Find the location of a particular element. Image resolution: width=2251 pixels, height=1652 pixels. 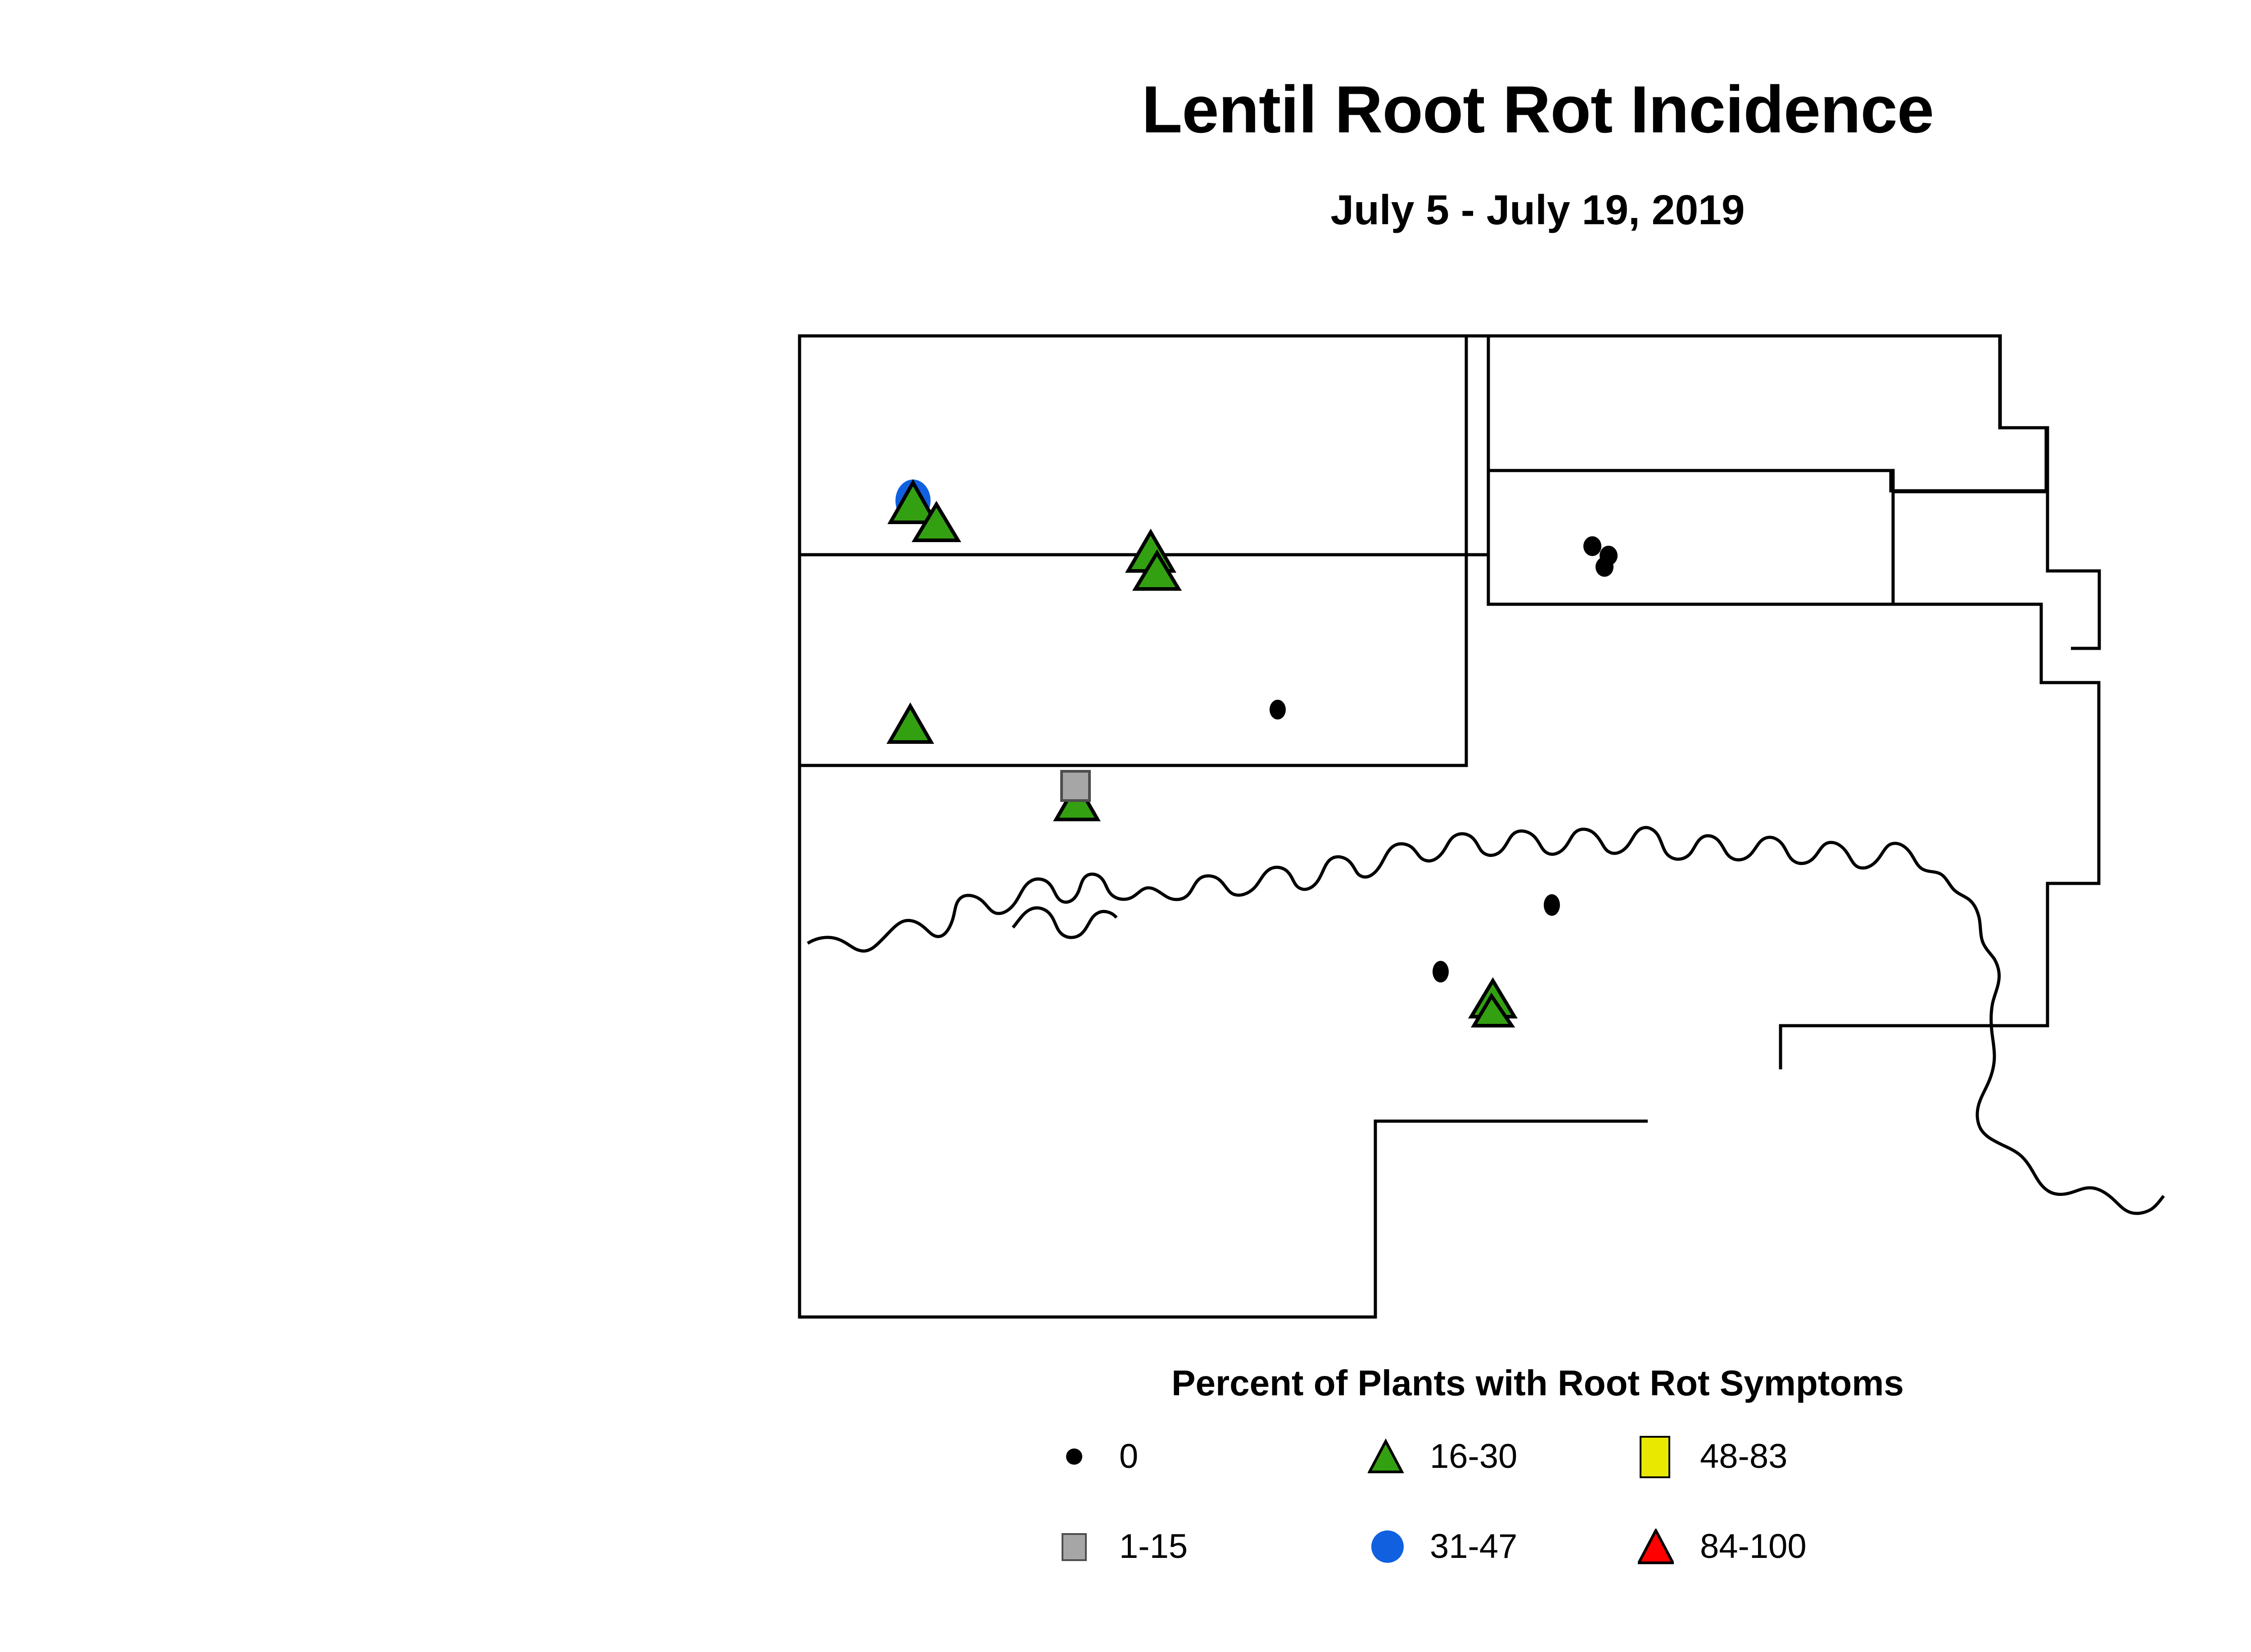

legend-label: 31-47 is located at coordinates (1474, 1546).